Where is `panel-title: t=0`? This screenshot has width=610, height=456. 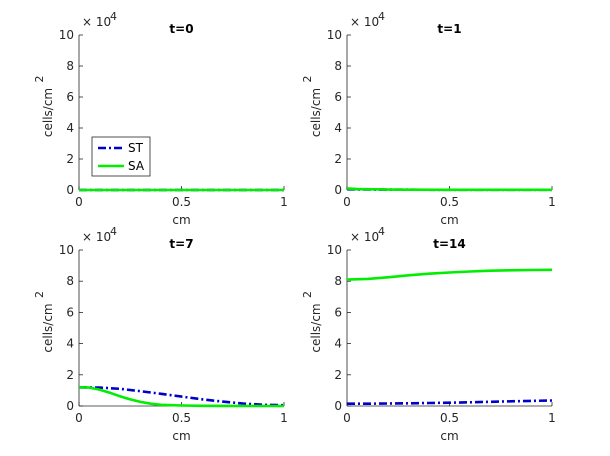
panel-title: t=0 is located at coordinates (181, 29).